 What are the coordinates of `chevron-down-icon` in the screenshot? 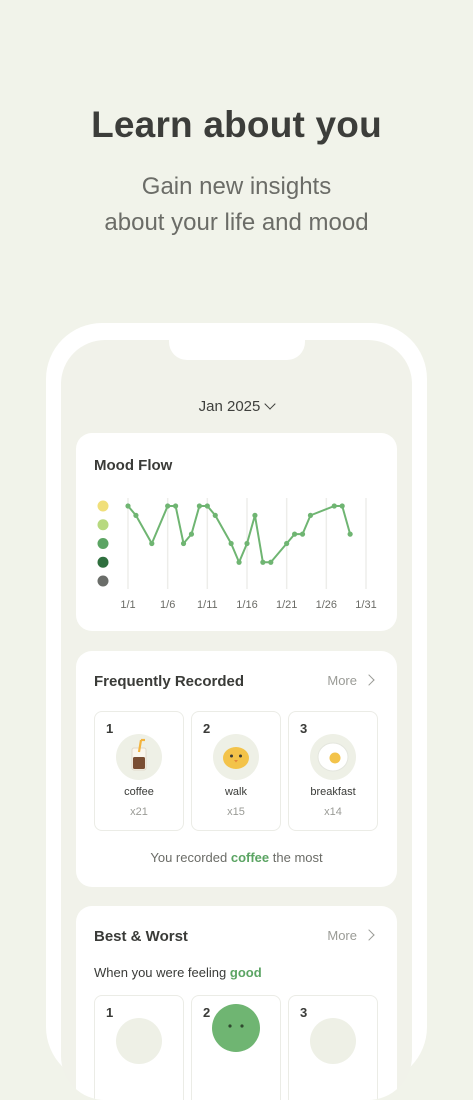 It's located at (270, 404).